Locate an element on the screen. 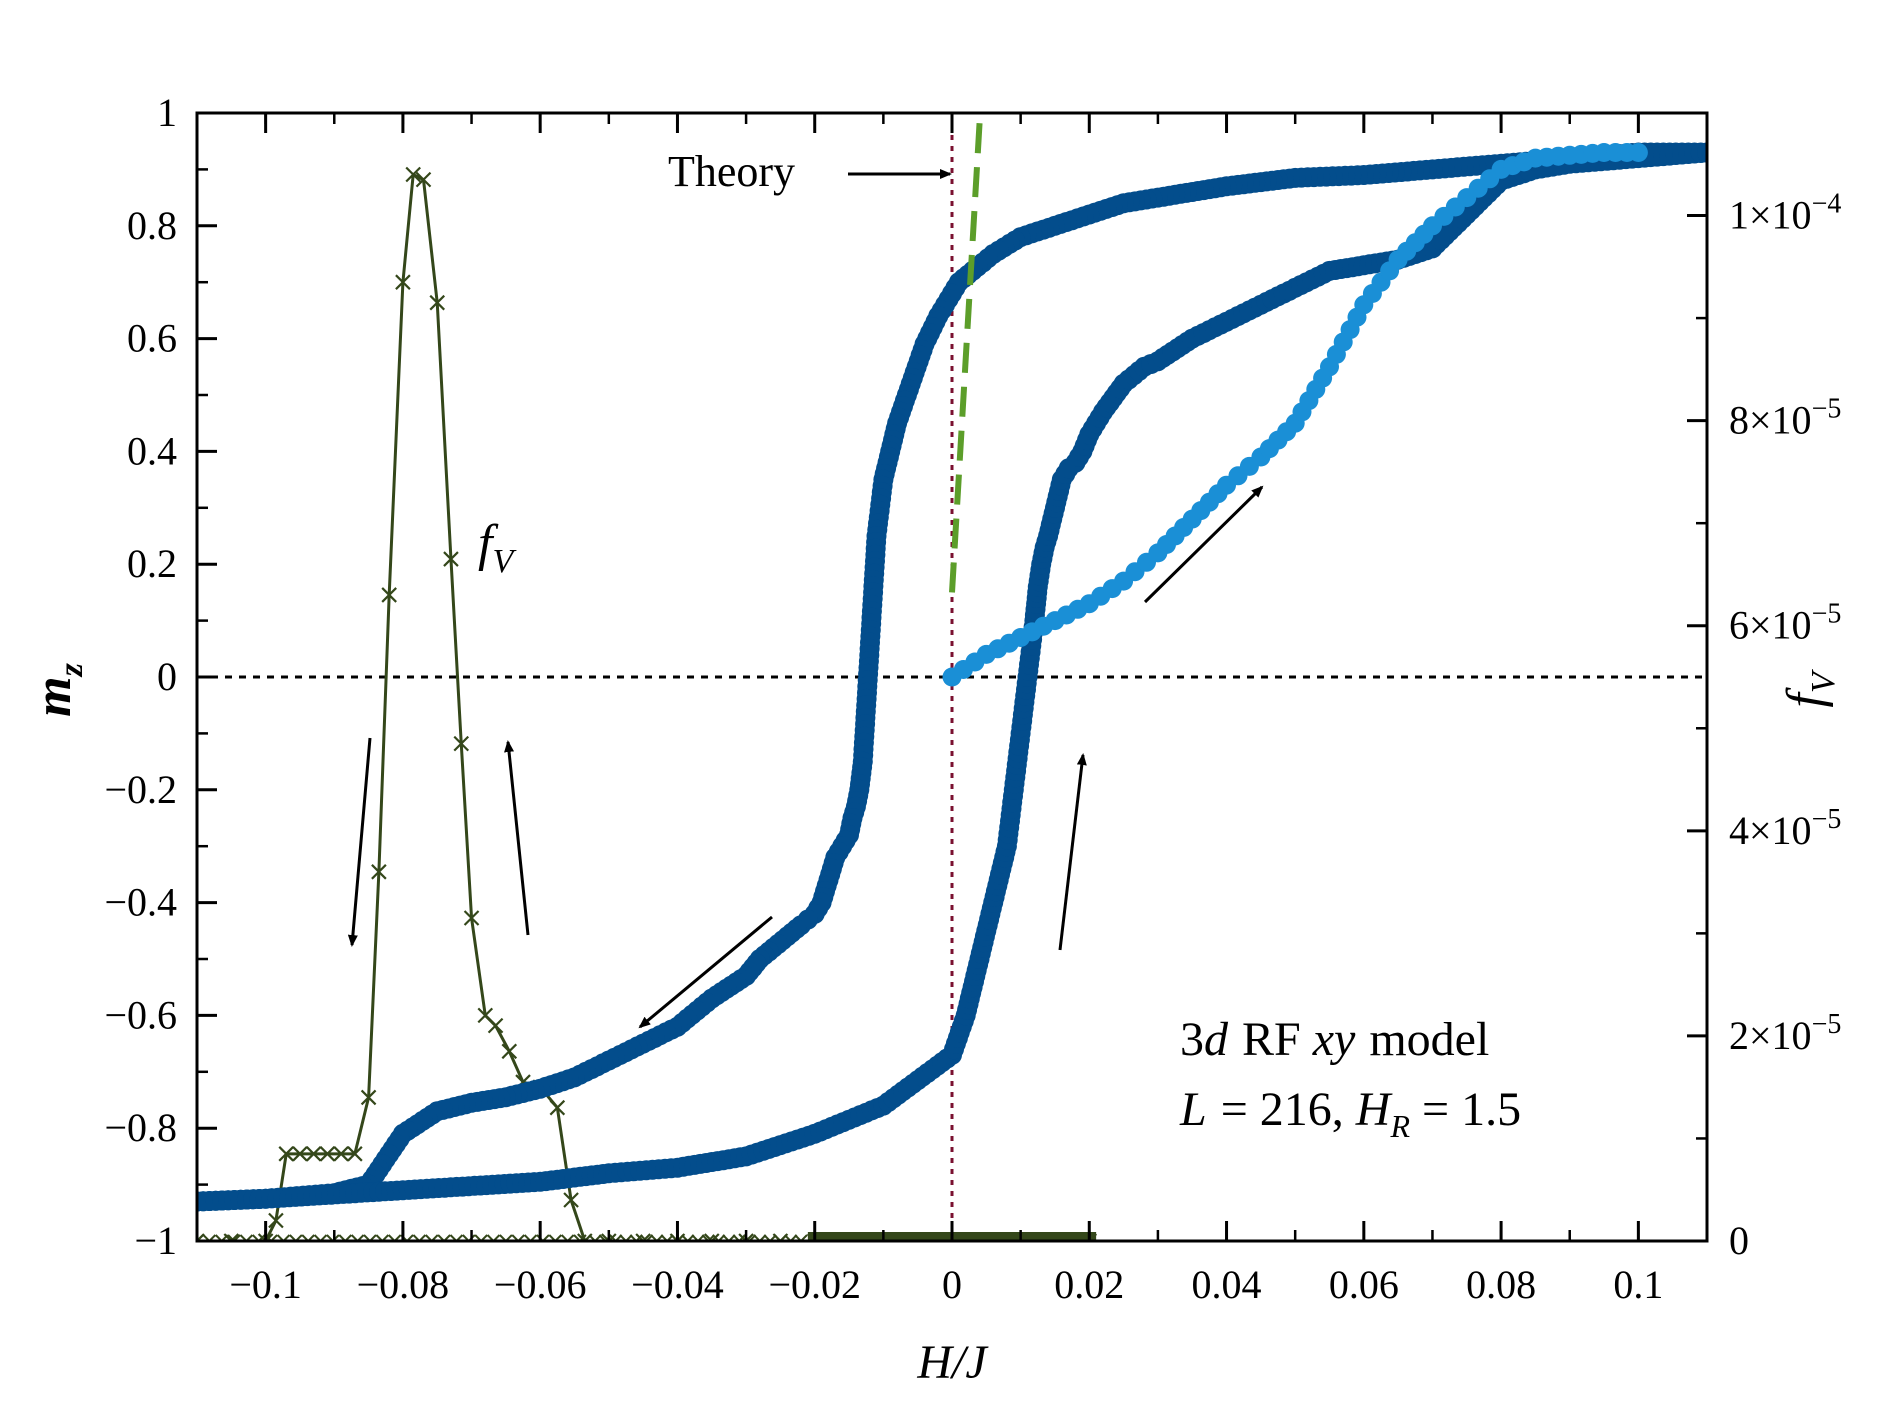 The image size is (1889, 1417). y-tick-label: 0.2 is located at coordinates (152, 563).